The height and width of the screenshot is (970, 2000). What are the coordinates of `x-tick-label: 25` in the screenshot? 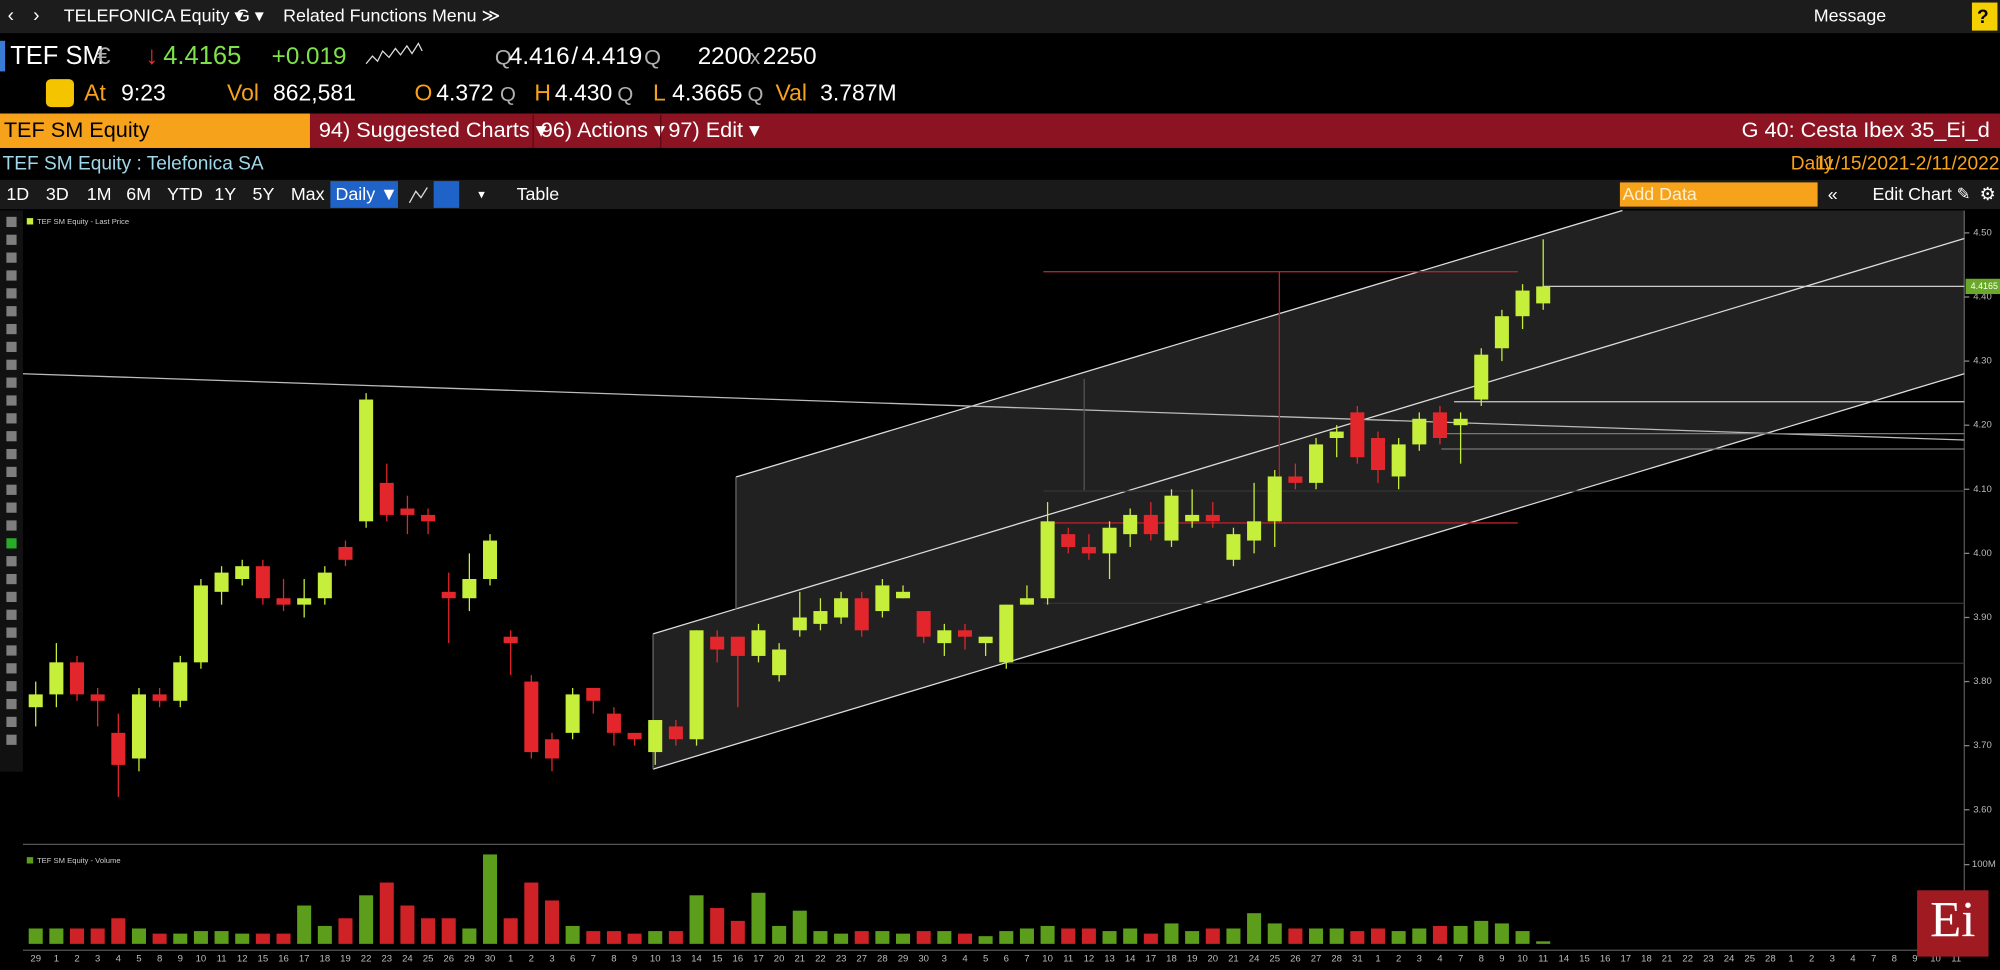 It's located at (428, 959).